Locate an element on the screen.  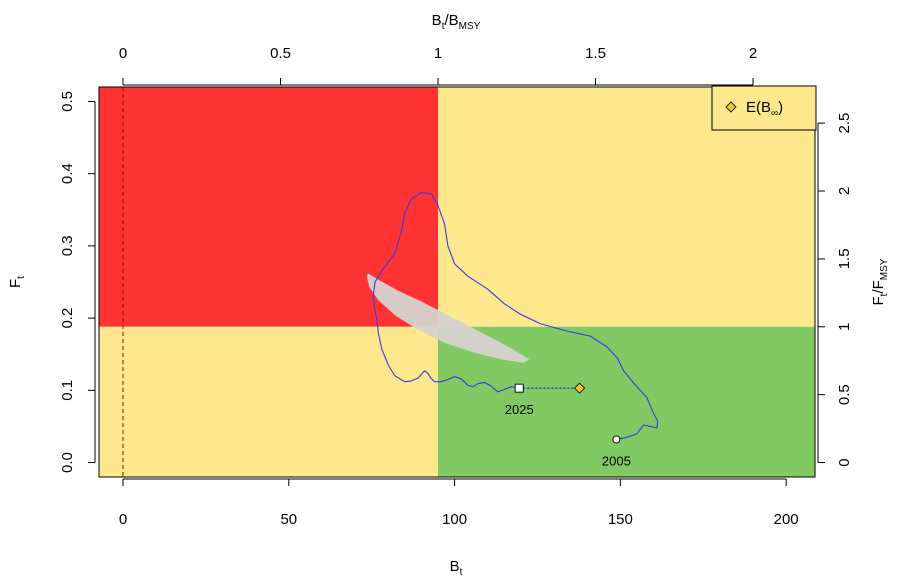
confidence-region-layer is located at coordinates (448, 318).